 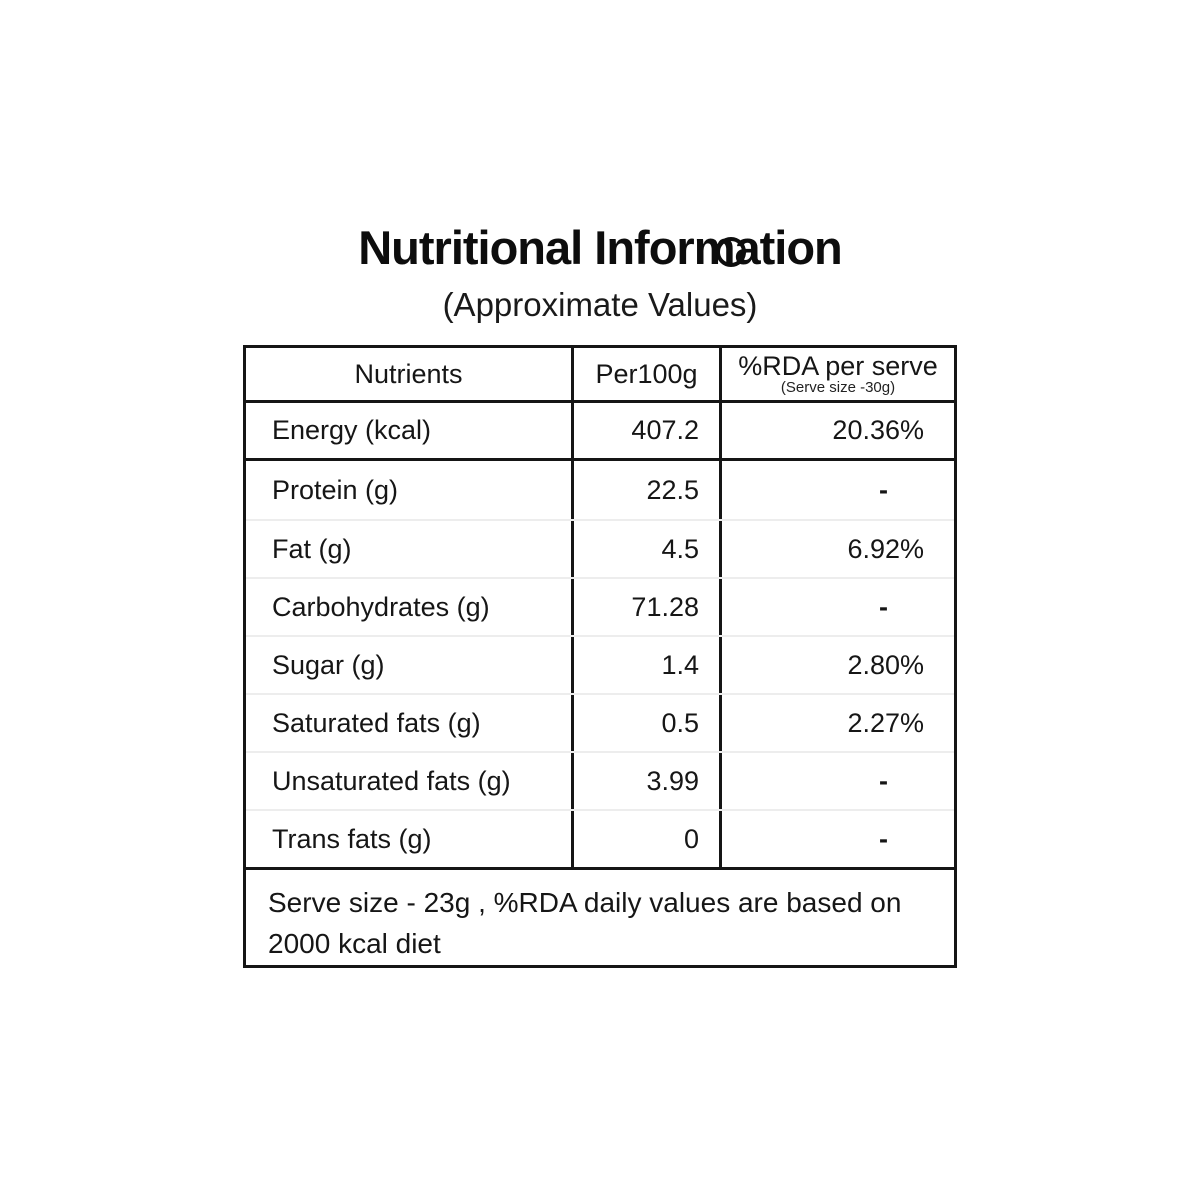 What do you see at coordinates (645, 723) in the screenshot?
I see `cell-per100g: 0.5` at bounding box center [645, 723].